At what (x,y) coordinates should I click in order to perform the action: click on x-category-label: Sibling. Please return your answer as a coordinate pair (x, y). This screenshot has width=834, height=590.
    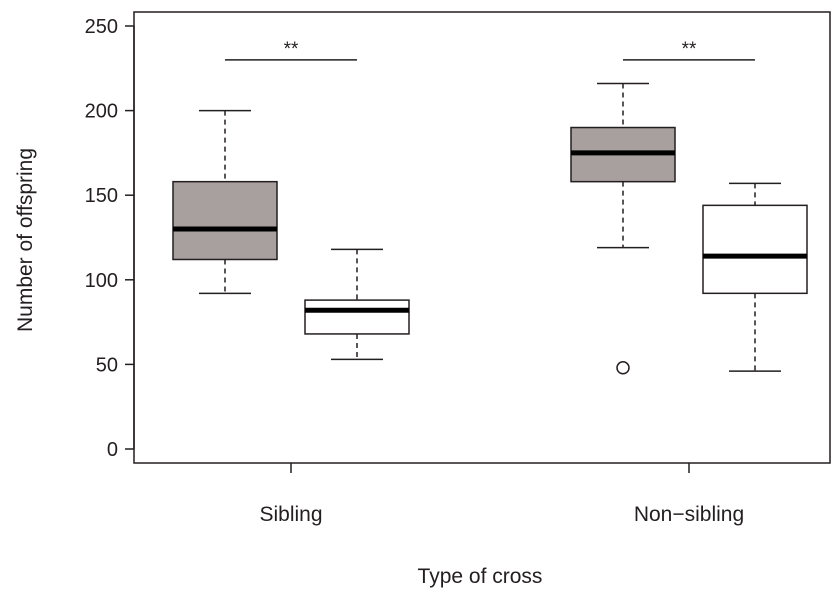
    Looking at the image, I should click on (290, 514).